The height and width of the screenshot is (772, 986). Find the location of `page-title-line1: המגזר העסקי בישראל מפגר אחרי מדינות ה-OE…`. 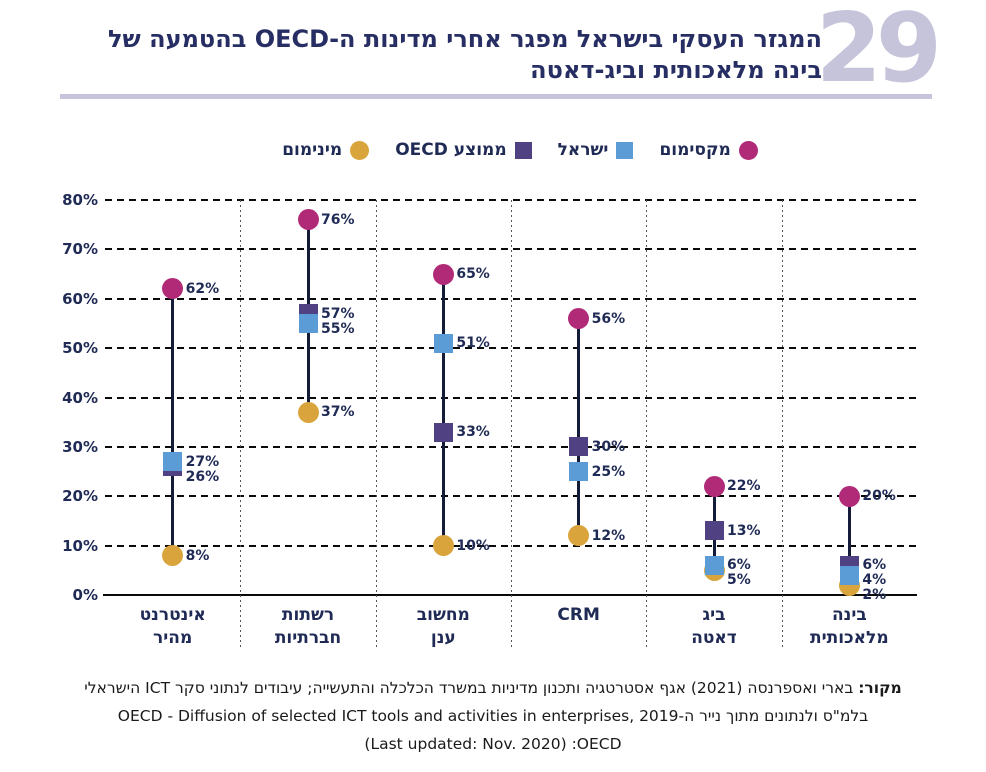

page-title-line1: המגזר העסקי בישראל מפגר אחרי מדינות ה-OE… is located at coordinates (465, 39).